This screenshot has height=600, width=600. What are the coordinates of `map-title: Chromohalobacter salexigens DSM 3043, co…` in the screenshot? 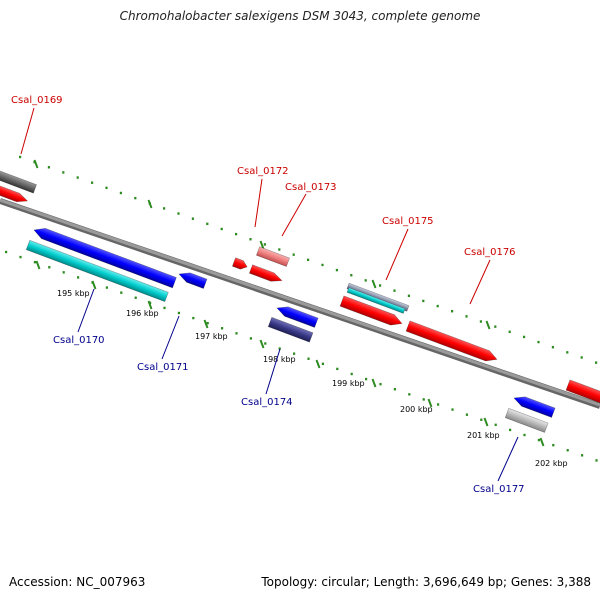 It's located at (300, 16).